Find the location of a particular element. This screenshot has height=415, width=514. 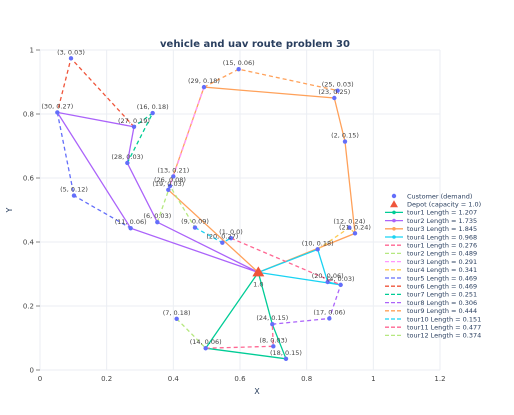

legend-label: tour9 Length = 0.444 is located at coordinates (442, 311).